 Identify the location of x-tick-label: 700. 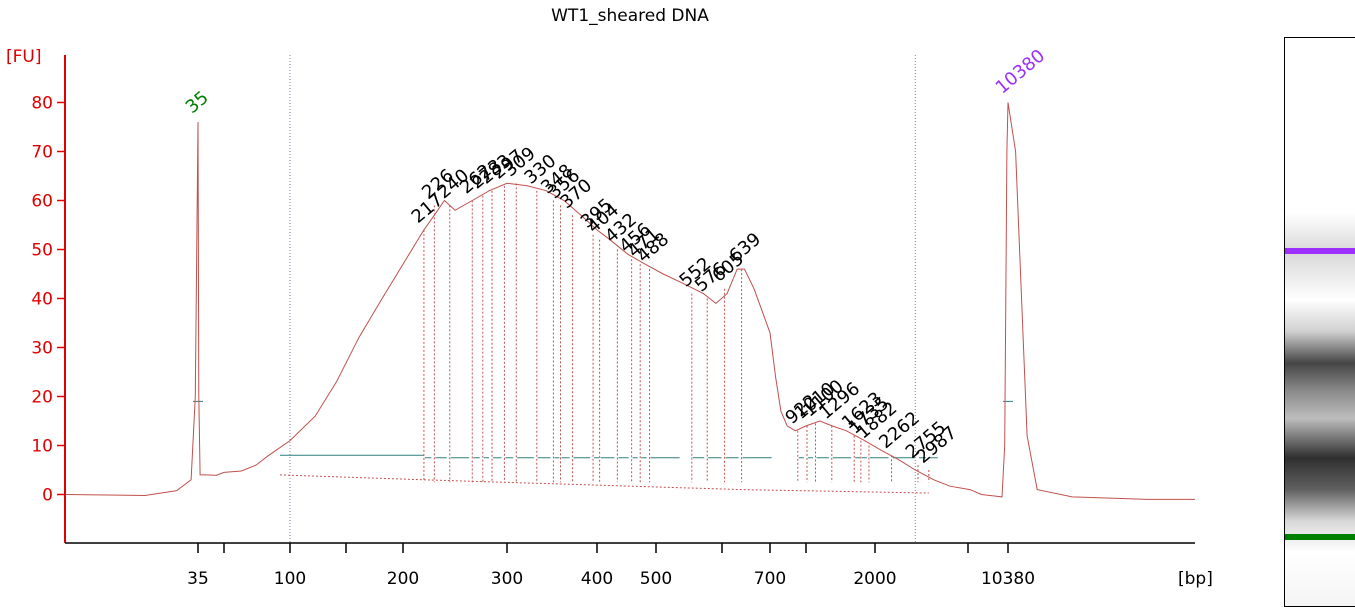
(770, 579).